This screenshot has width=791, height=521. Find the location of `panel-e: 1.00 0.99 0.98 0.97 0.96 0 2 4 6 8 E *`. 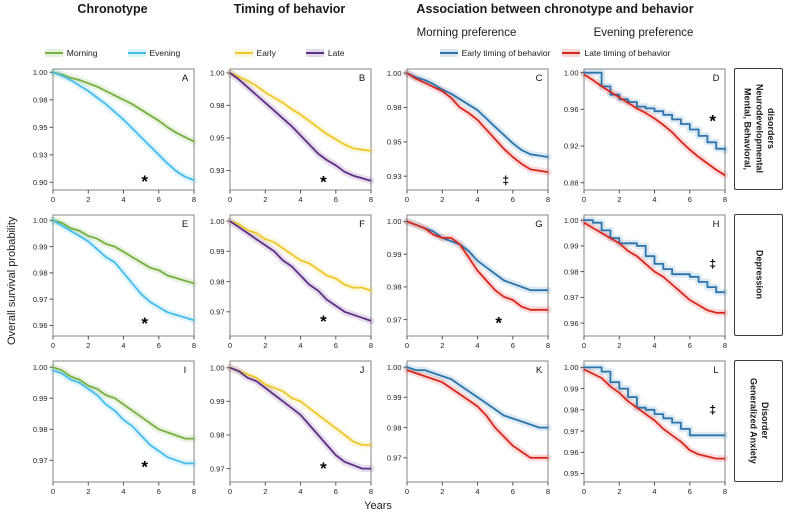

panel-e: 1.00 0.99 0.98 0.97 0.96 0 2 4 6 8 E * is located at coordinates (115, 282).